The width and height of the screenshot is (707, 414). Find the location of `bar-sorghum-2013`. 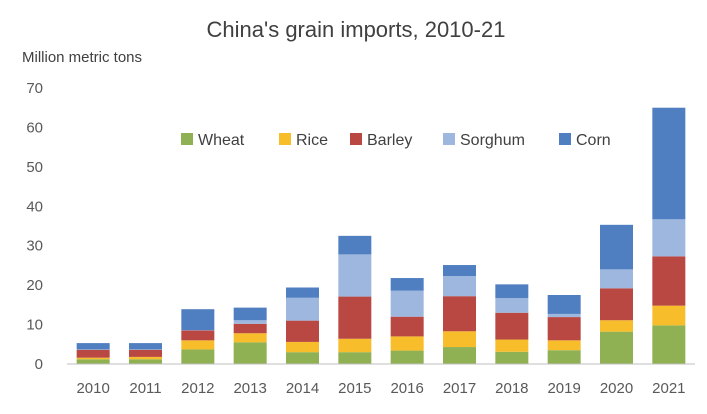

bar-sorghum-2013 is located at coordinates (250, 322).